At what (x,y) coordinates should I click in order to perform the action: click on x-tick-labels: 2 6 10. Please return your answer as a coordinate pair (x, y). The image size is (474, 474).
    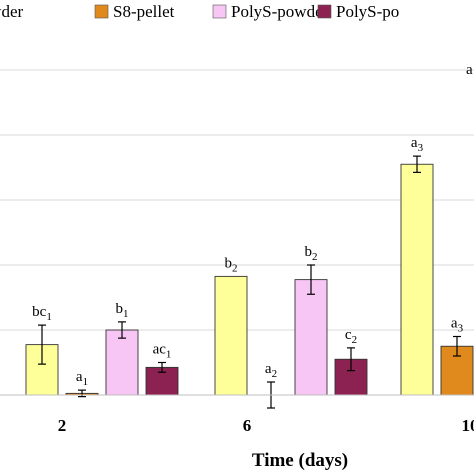
    Looking at the image, I should click on (266, 425).